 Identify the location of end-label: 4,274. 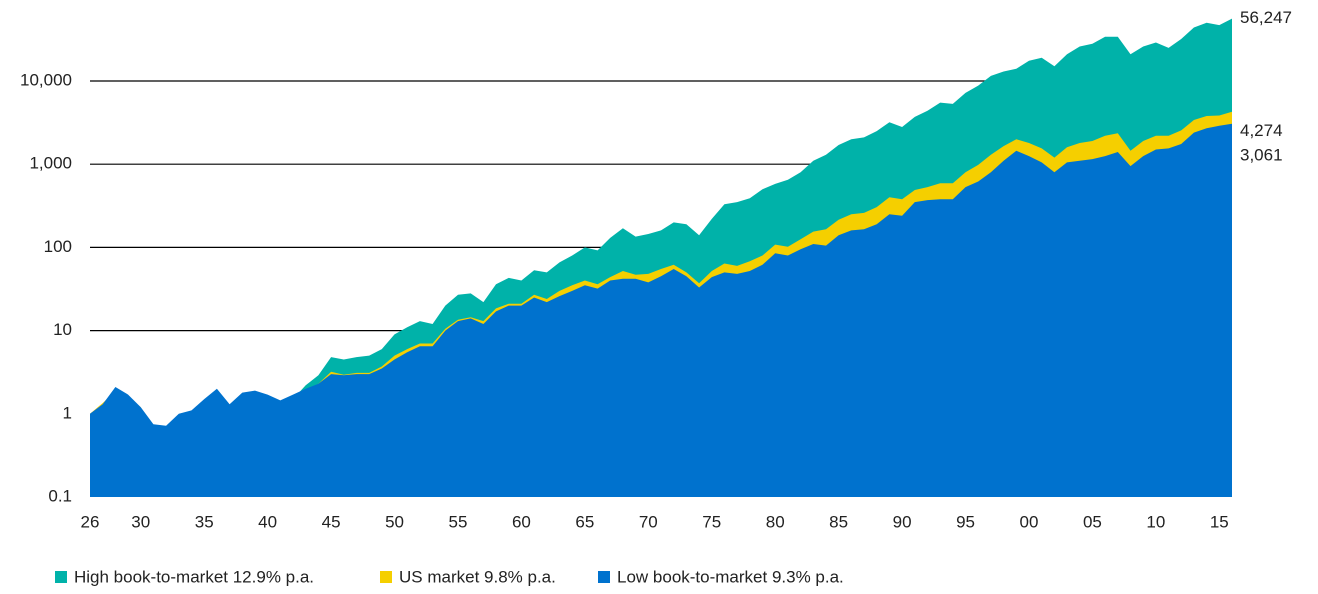
(1261, 130).